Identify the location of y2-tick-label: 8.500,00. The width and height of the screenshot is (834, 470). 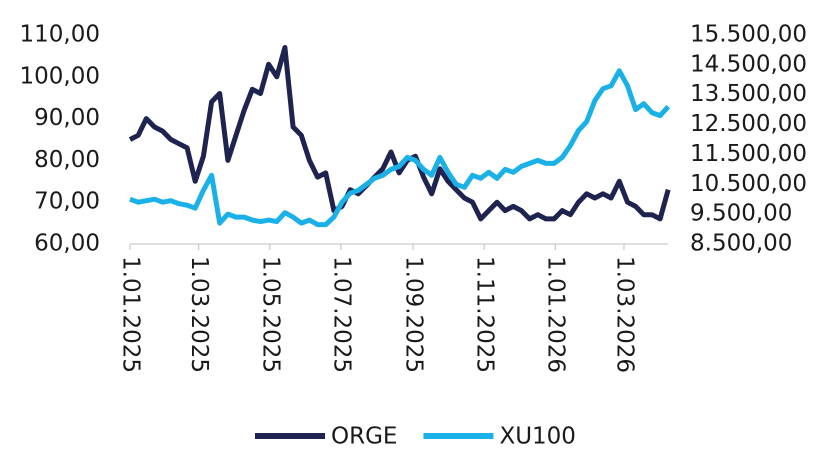
(741, 244).